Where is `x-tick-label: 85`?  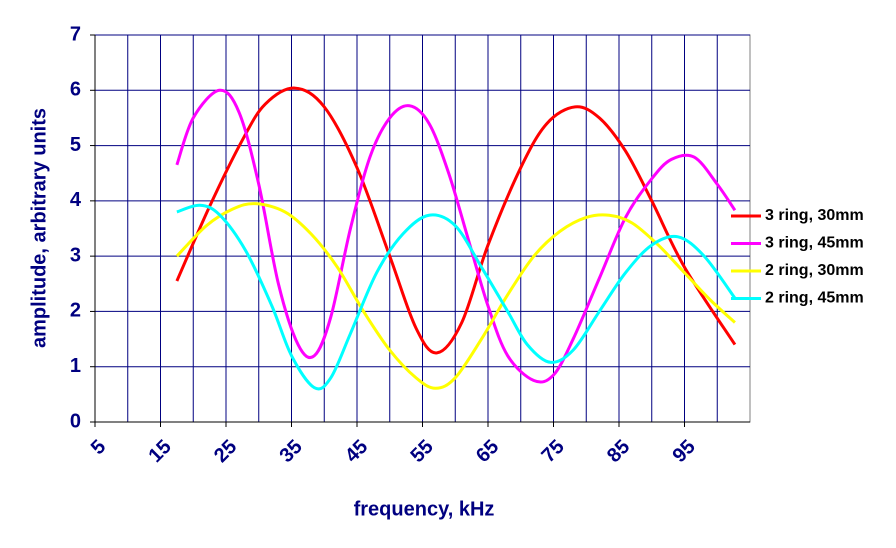
x-tick-label: 85 is located at coordinates (618, 451).